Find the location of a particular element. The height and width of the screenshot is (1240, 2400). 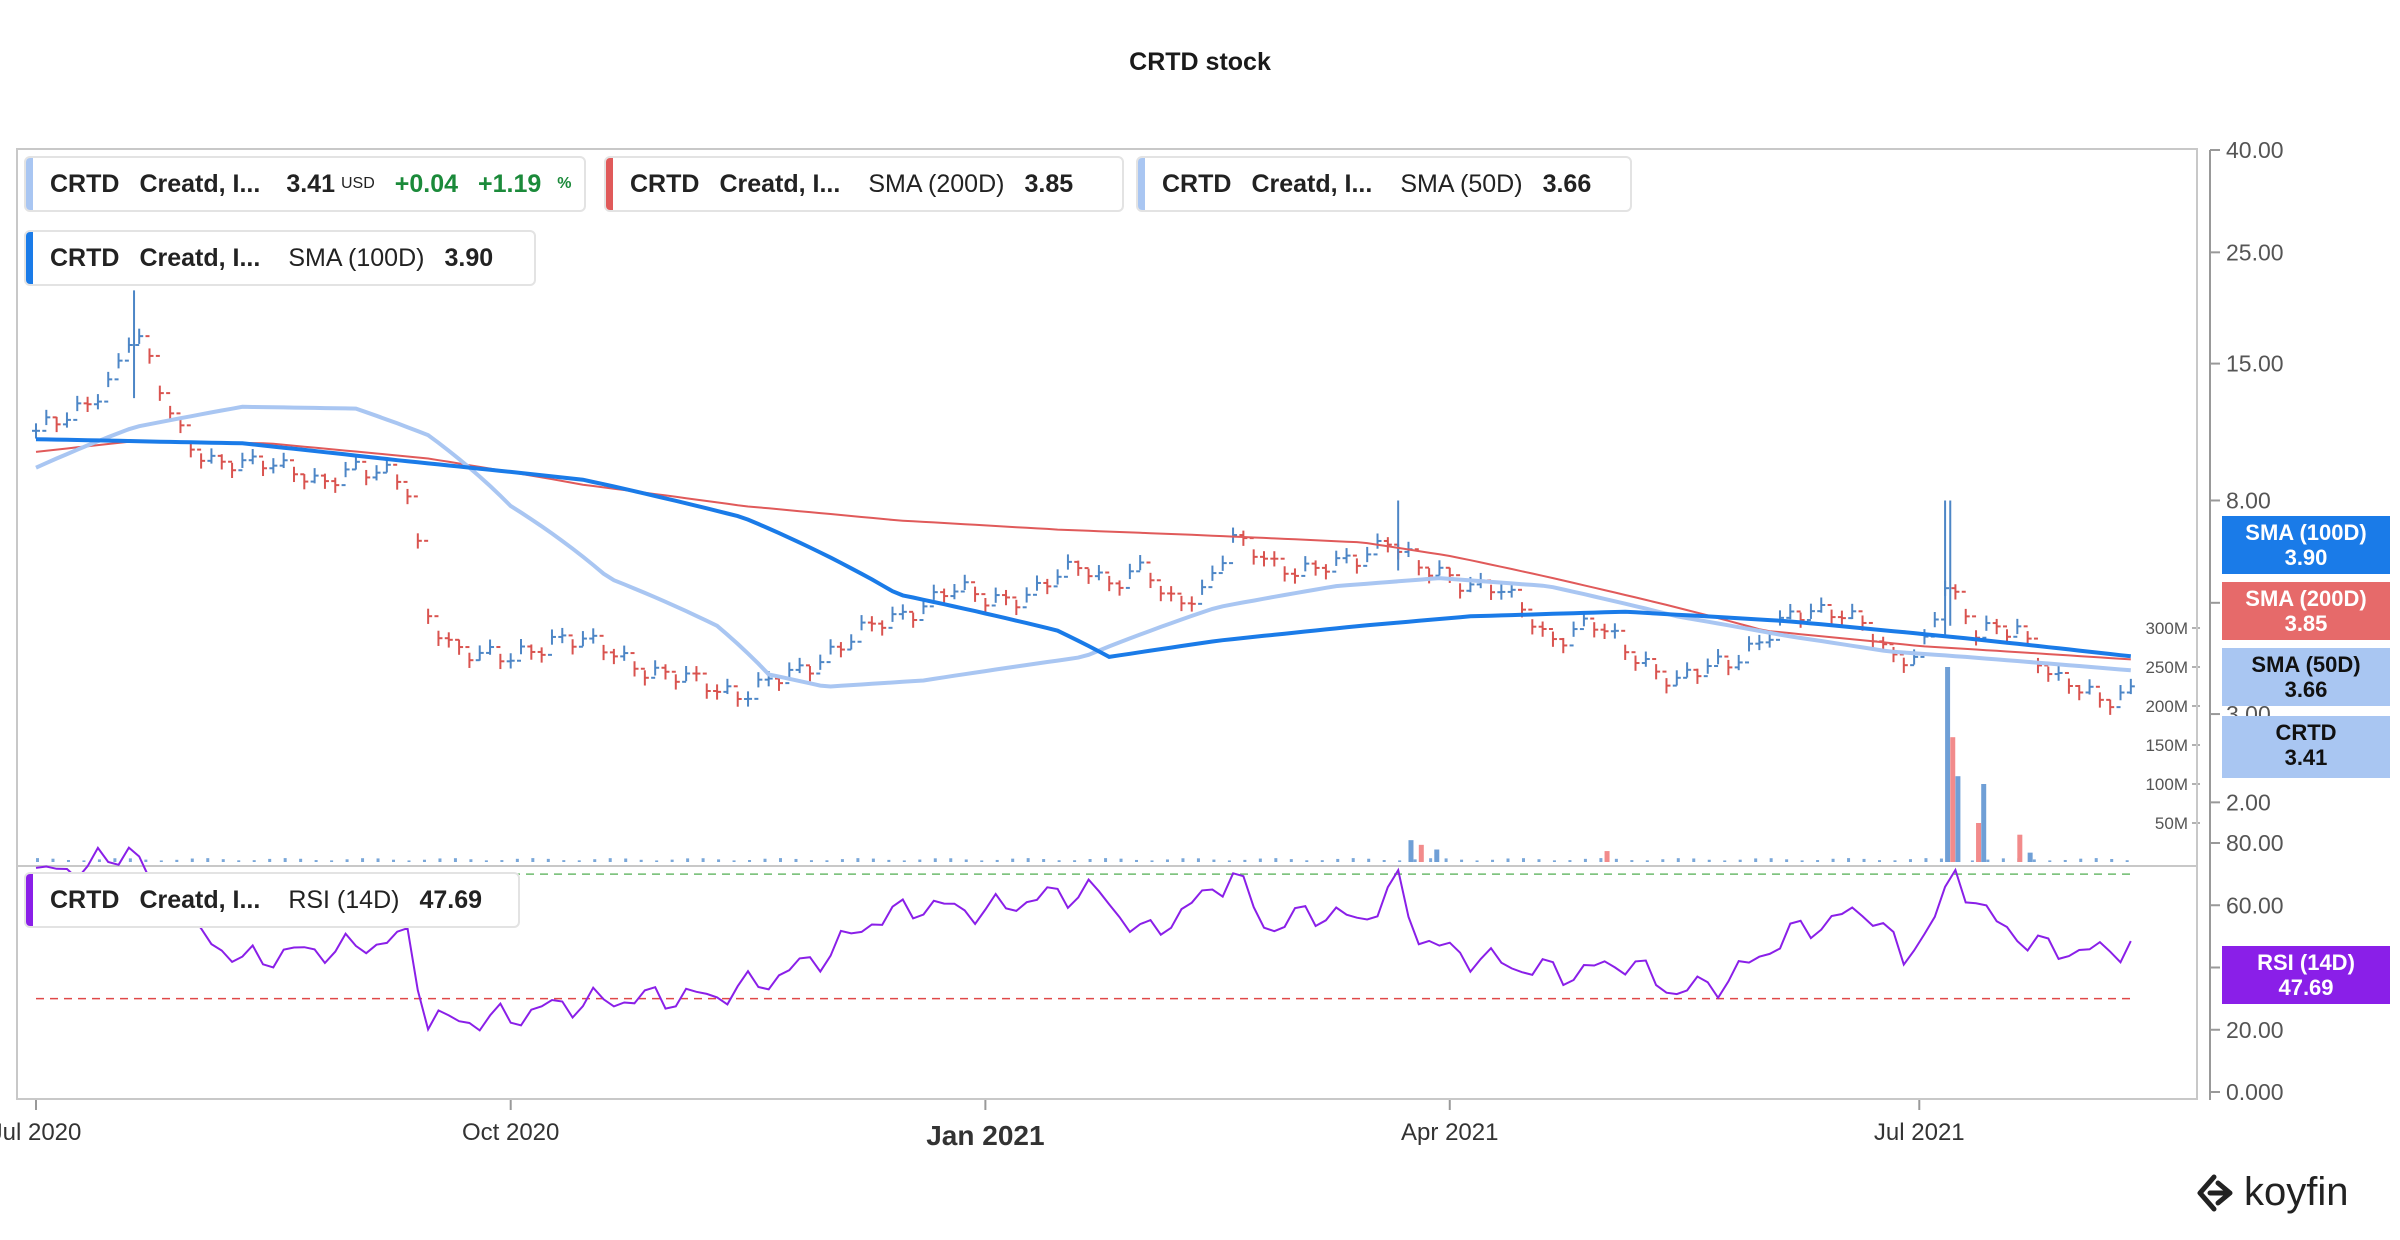

tag-sma50-value: 3.66 is located at coordinates (2306, 689).